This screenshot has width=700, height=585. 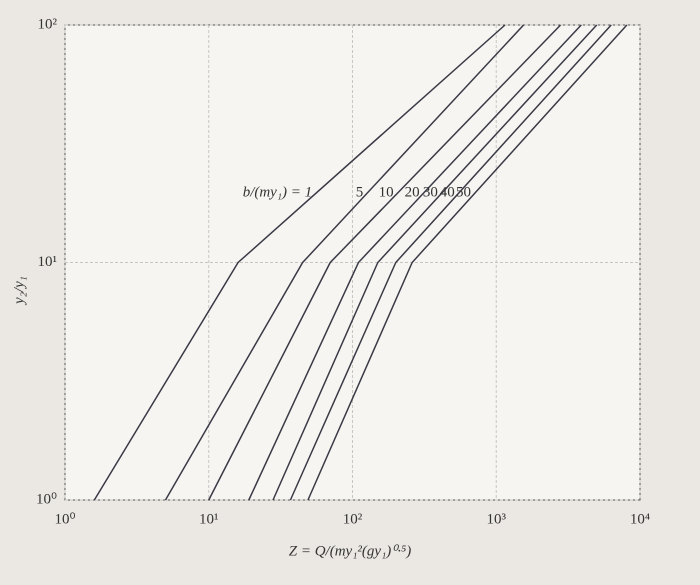 I want to click on y-axis-label: y₂/y₁, so click(x=19, y=291).